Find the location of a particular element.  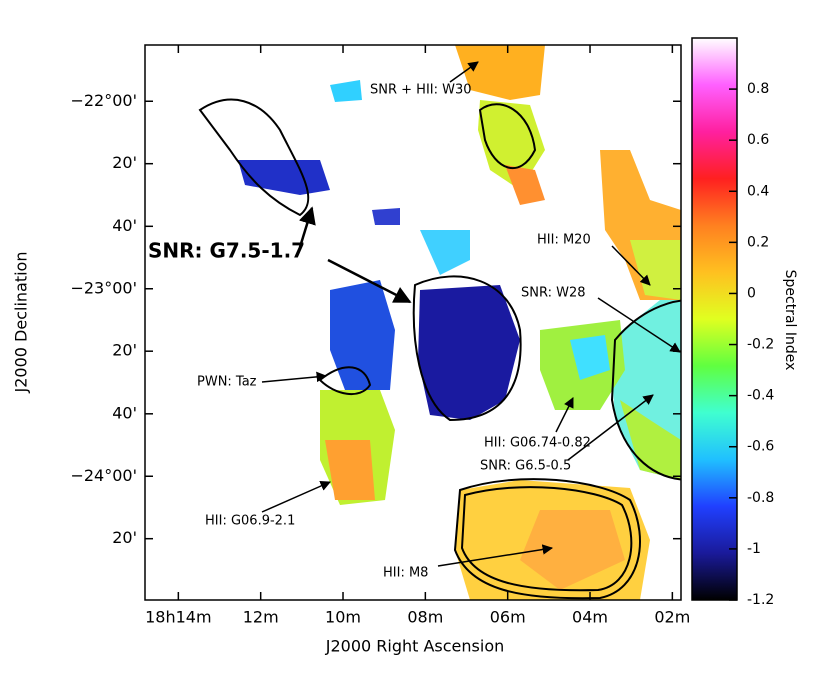

colorbar-tick-label: 0.8 is located at coordinates (758, 89).